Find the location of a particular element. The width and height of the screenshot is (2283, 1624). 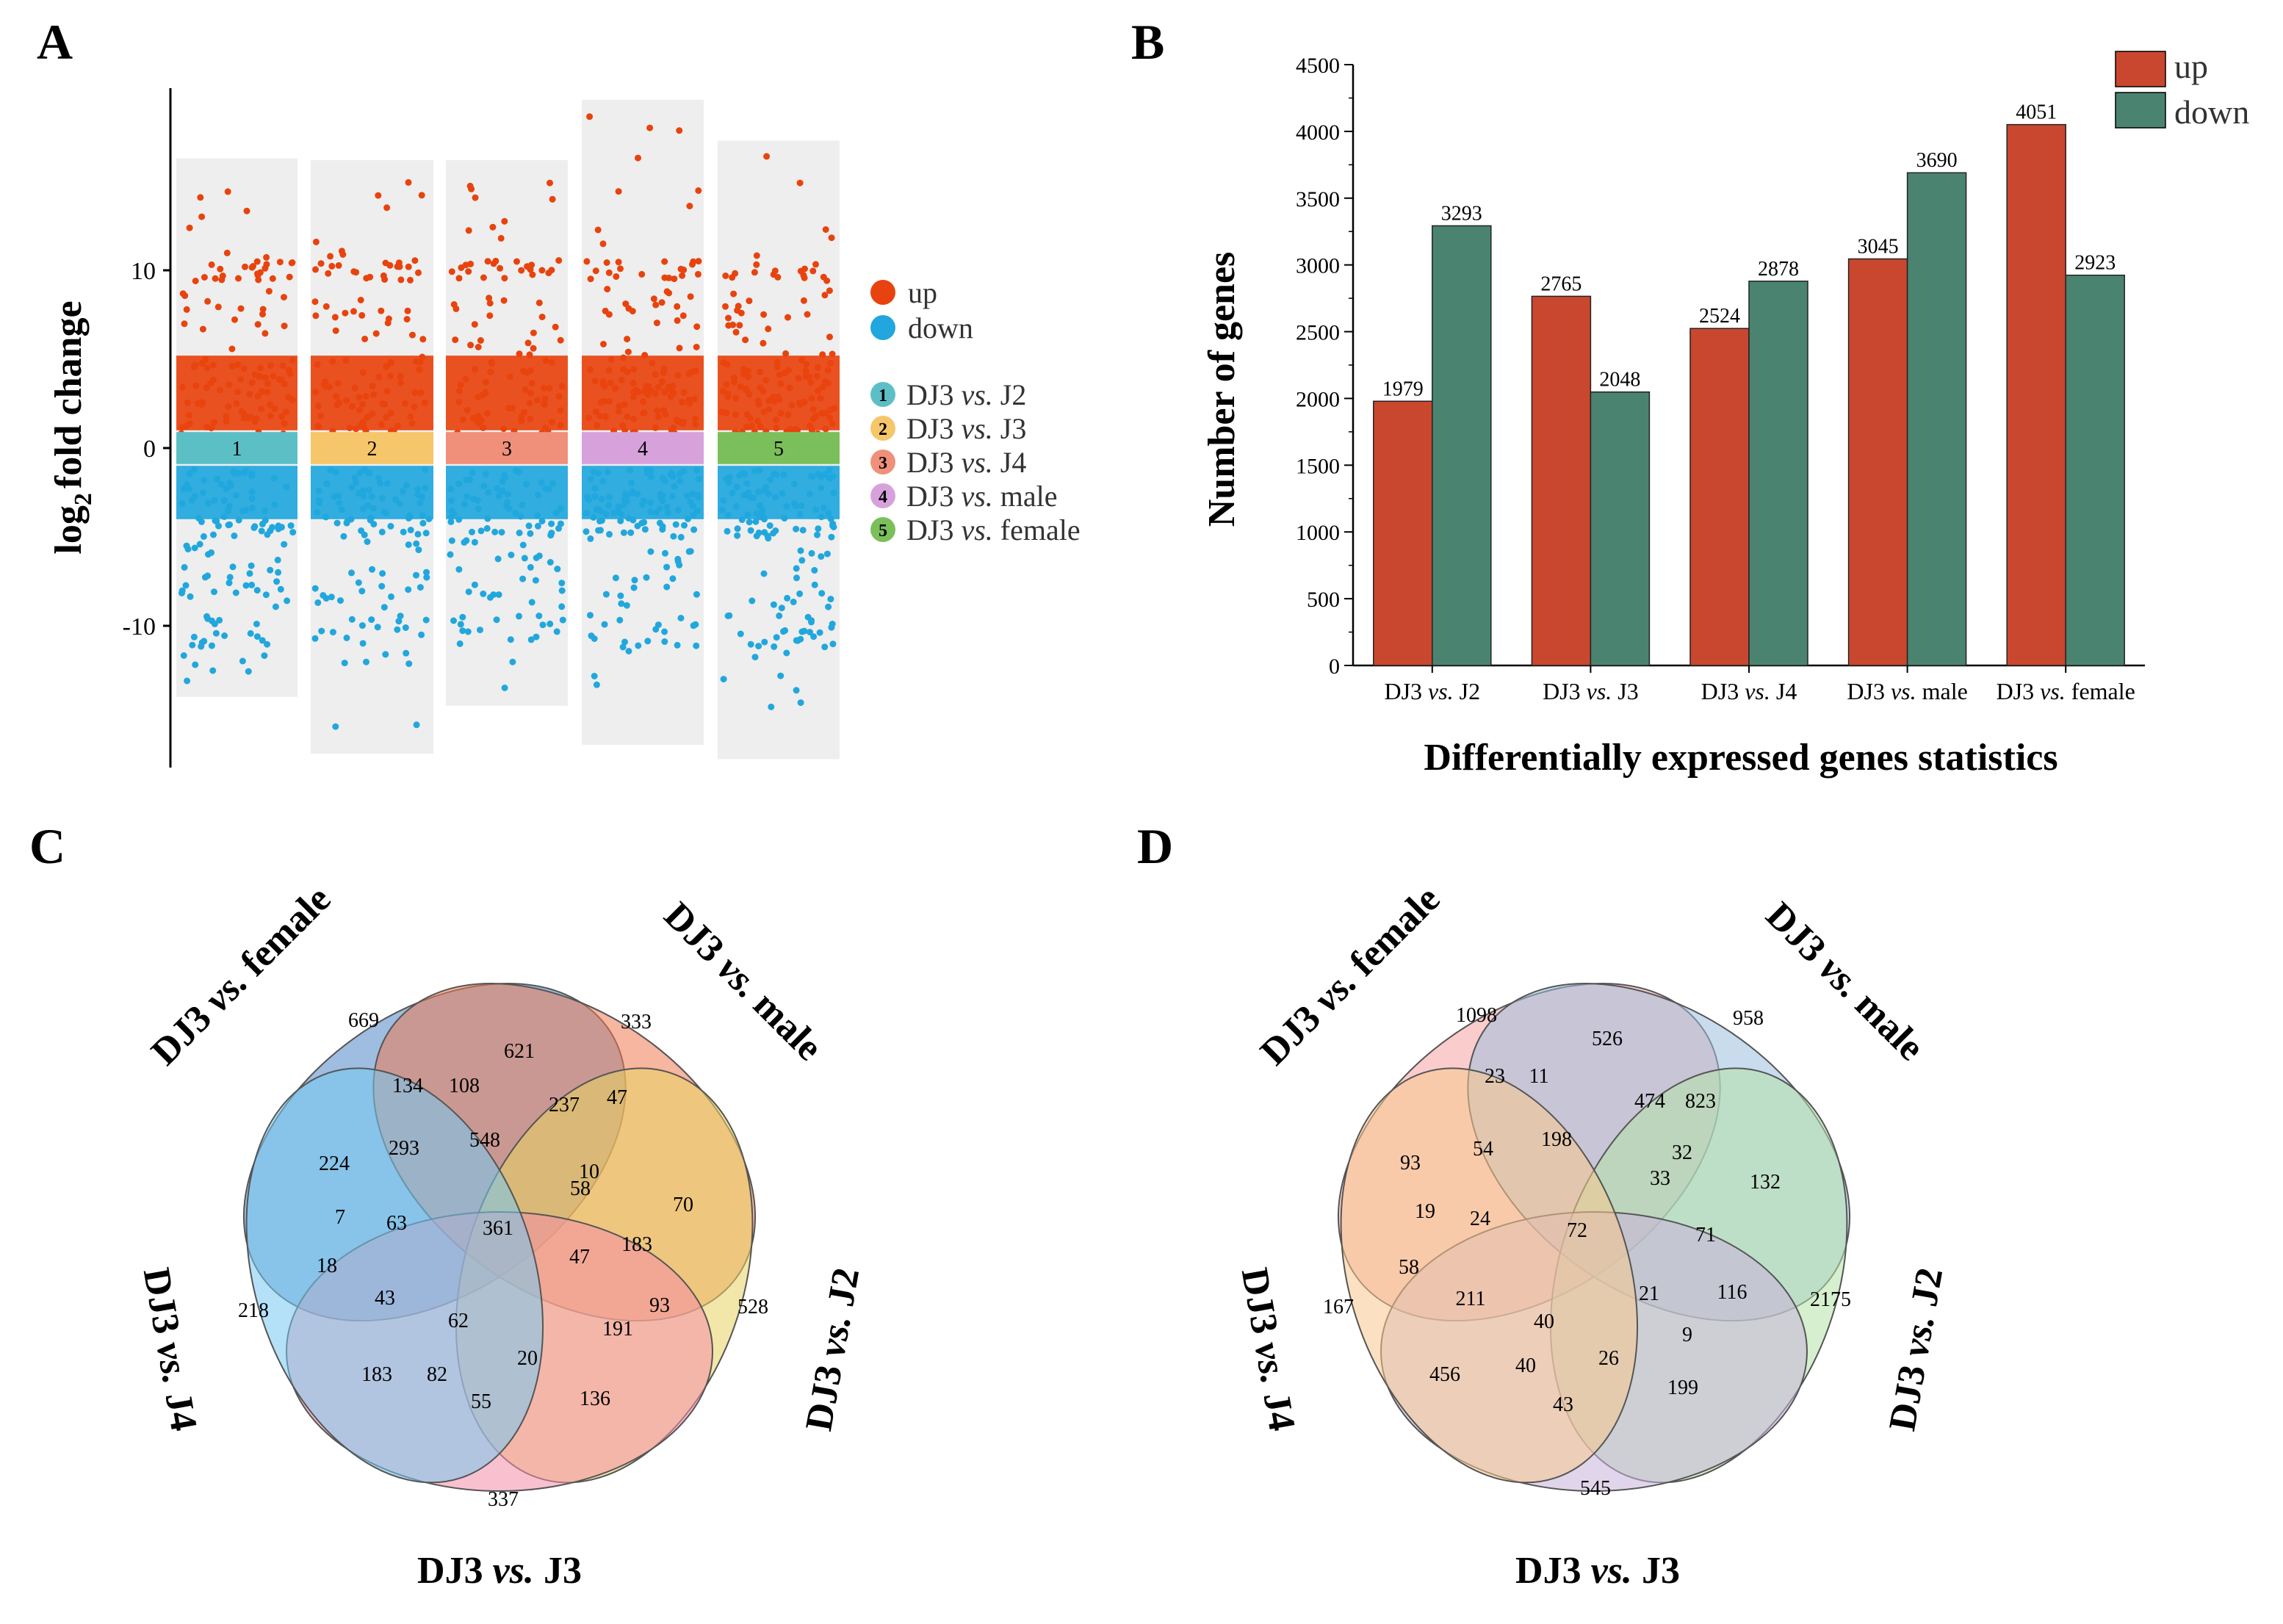

bar-category-label: DJ3 vs. J4 is located at coordinates (1749, 691).